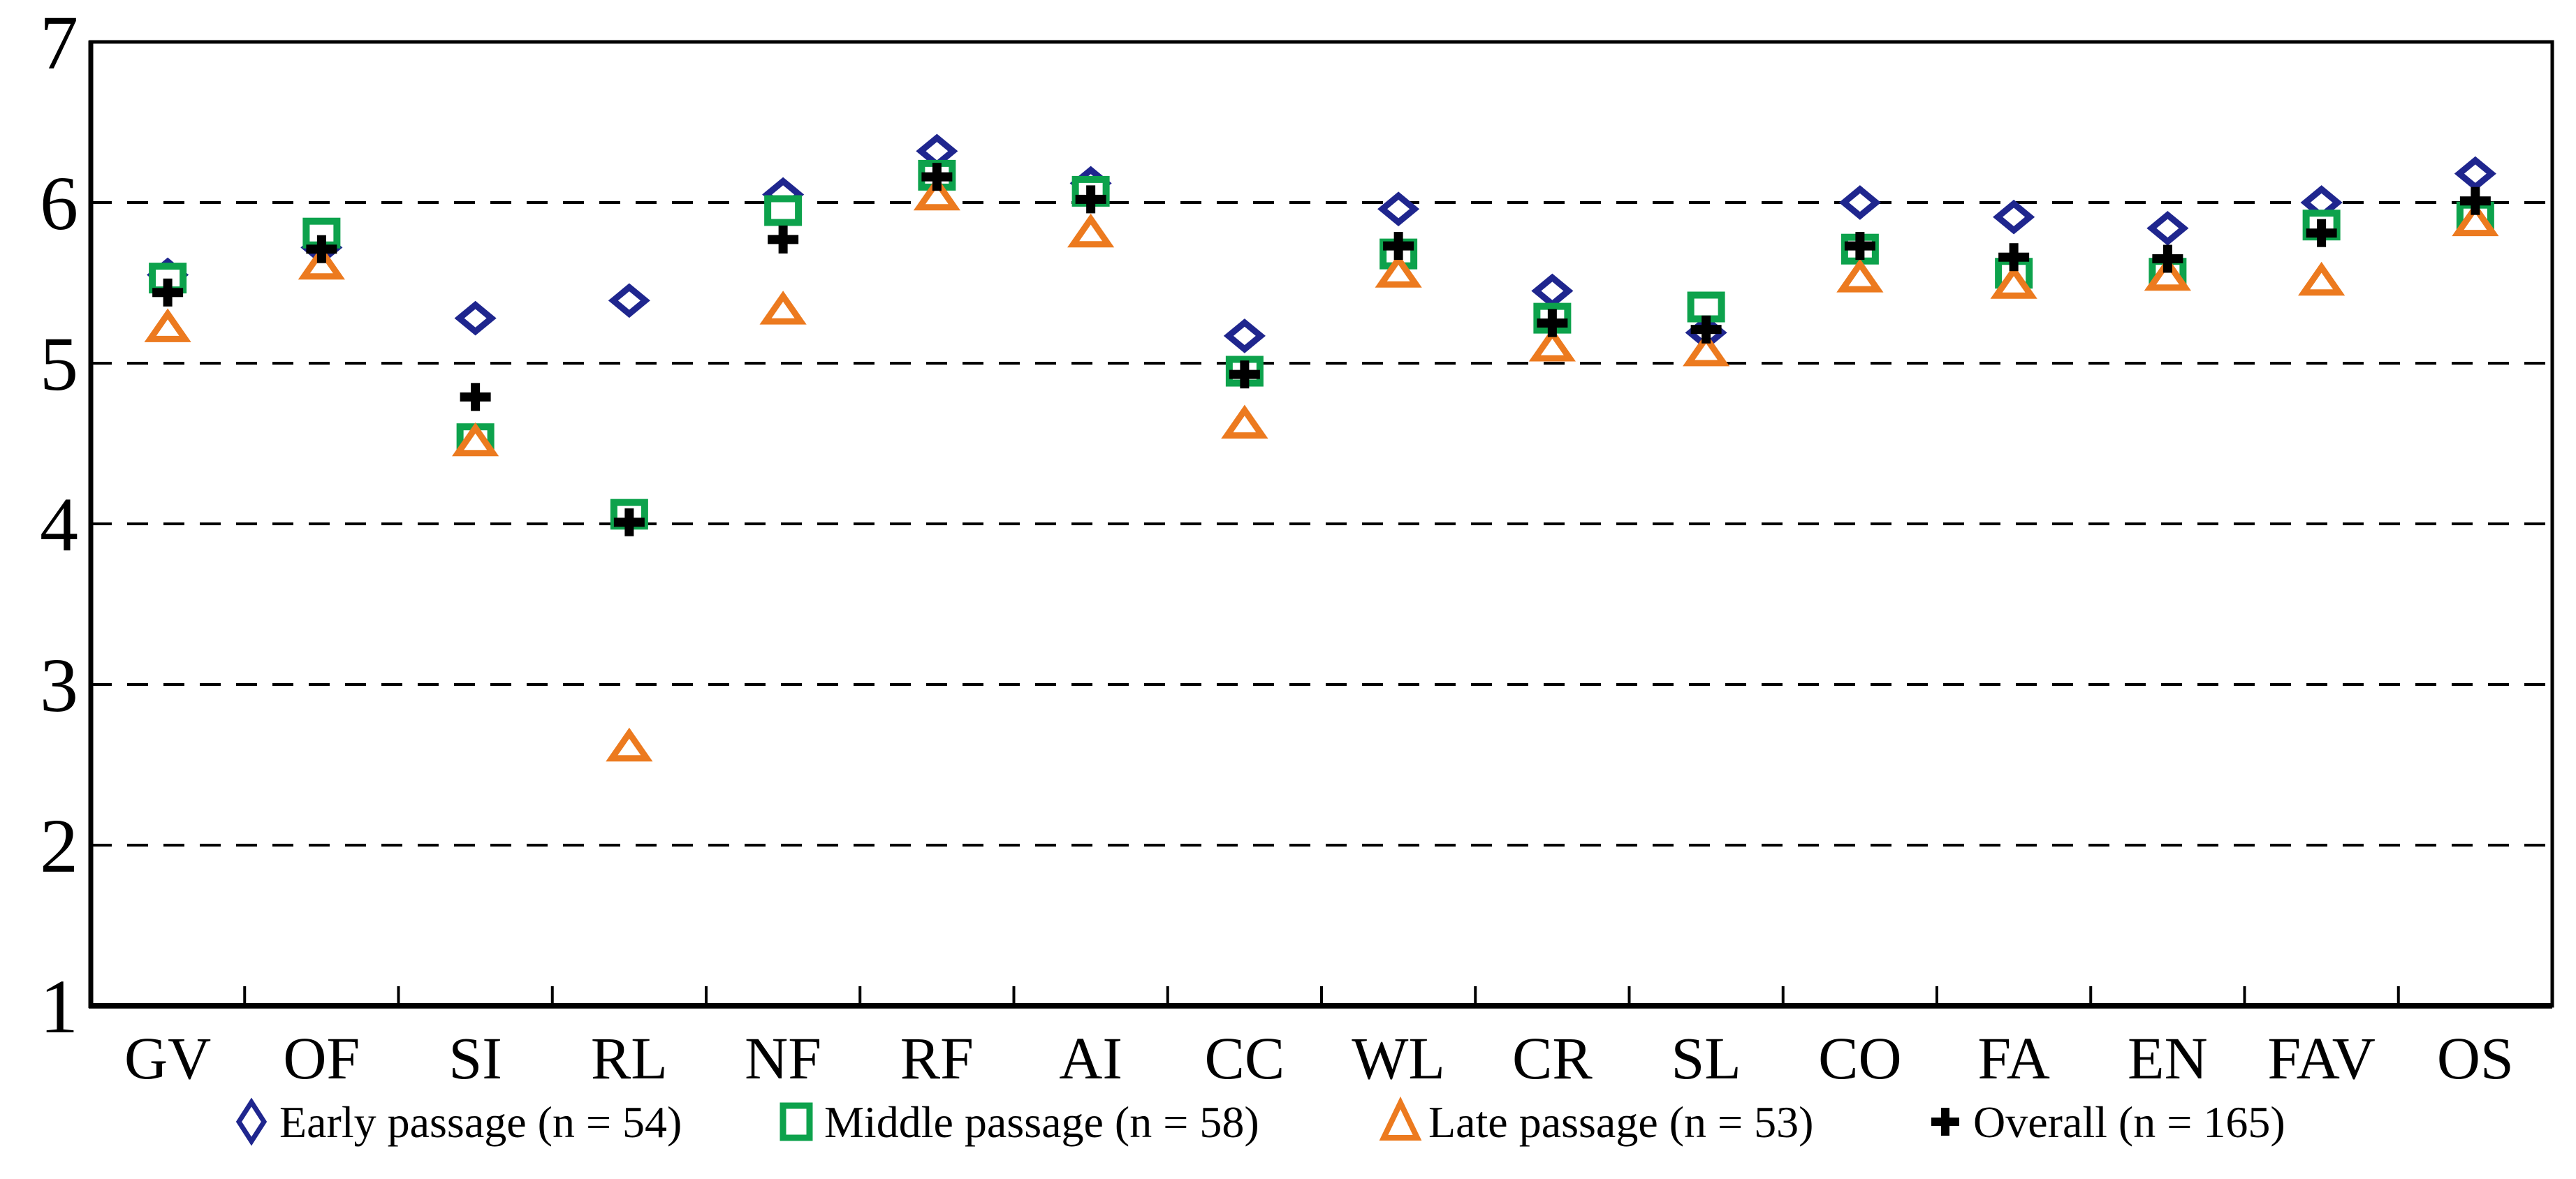 The width and height of the screenshot is (2576, 1179). I want to click on point-triangle-GV, so click(167, 325).